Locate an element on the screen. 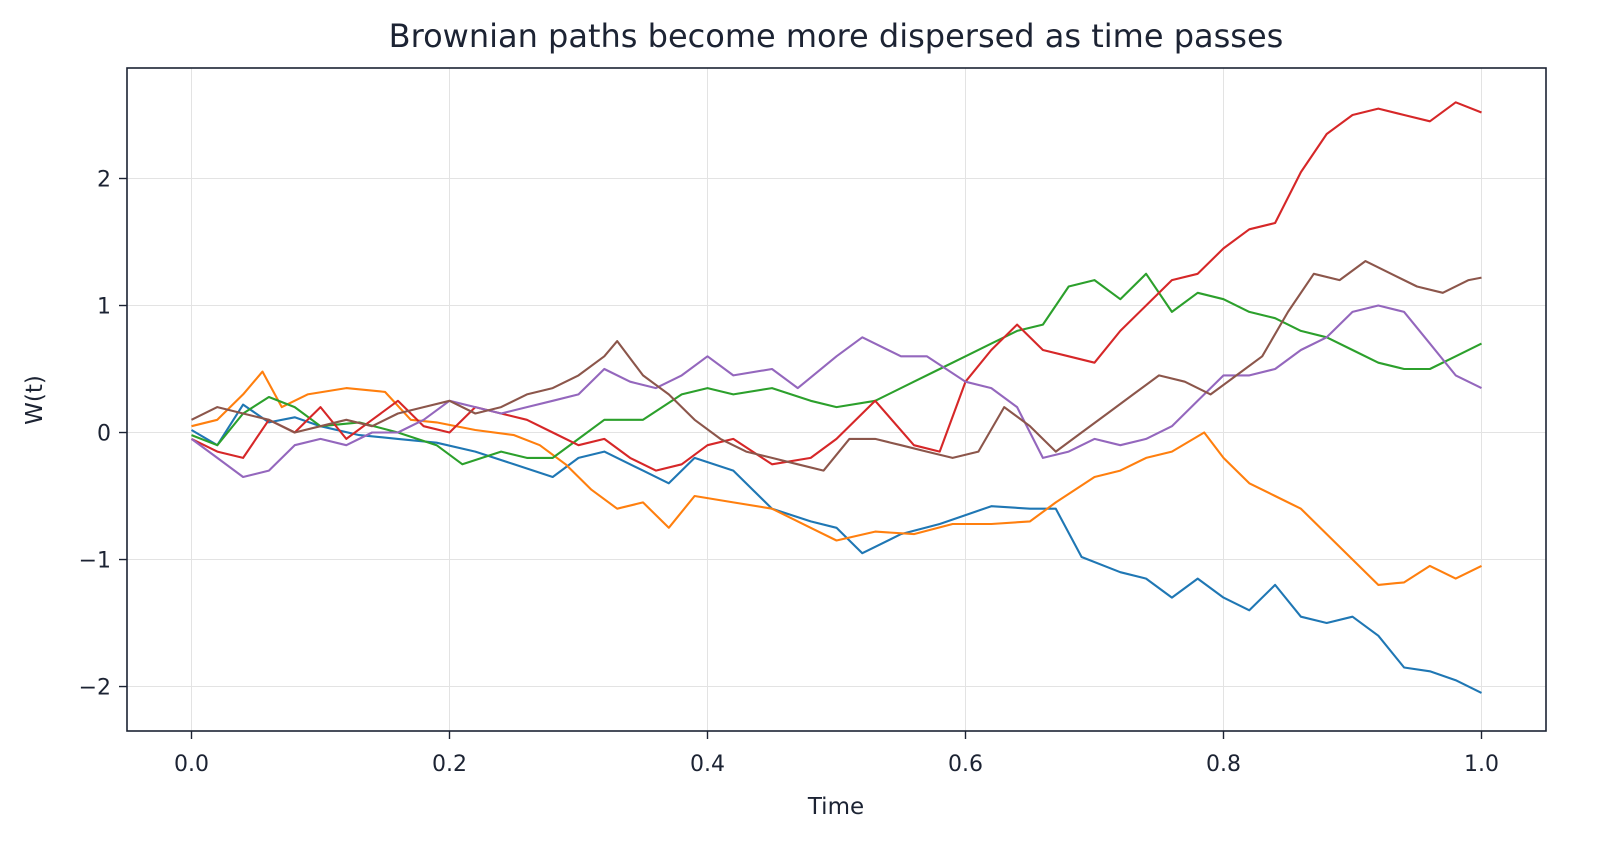 The image size is (1600, 860). y-tick-label: 1 is located at coordinates (104, 307).